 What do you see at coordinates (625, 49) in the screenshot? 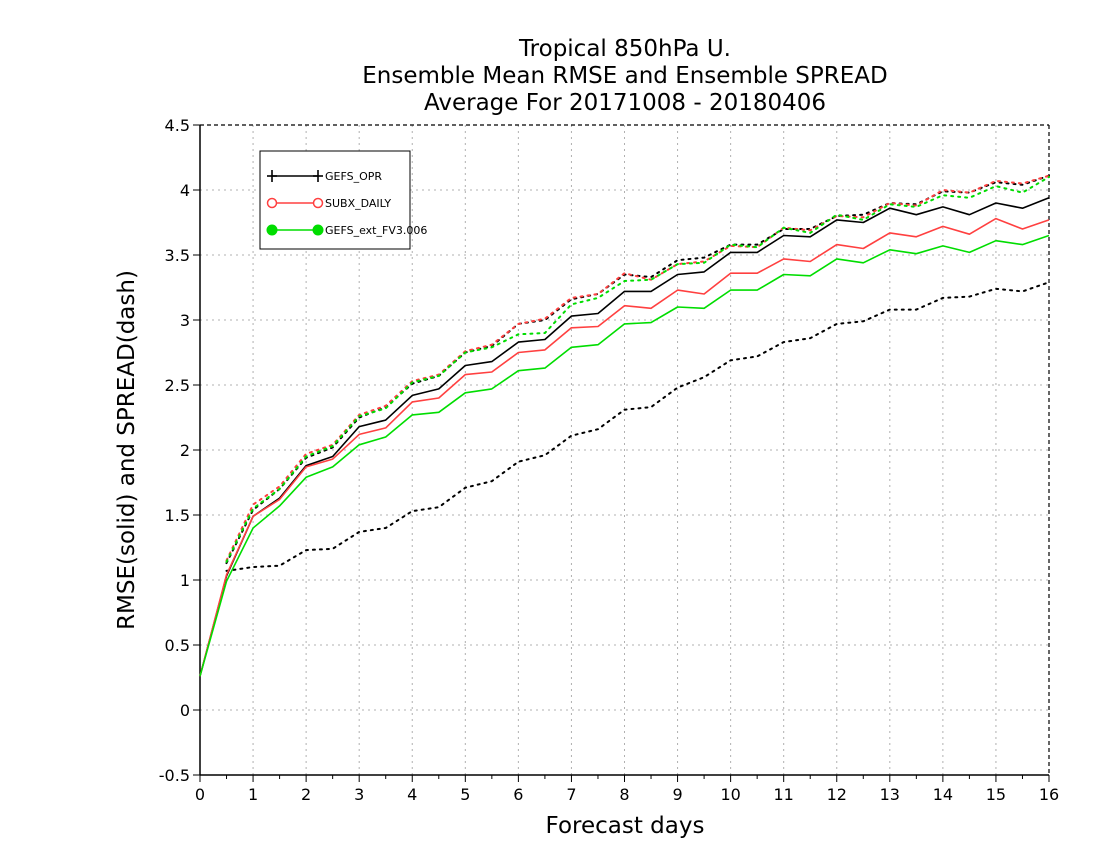
I see `chart-title-line-1: Tropical 850hPa U.` at bounding box center [625, 49].